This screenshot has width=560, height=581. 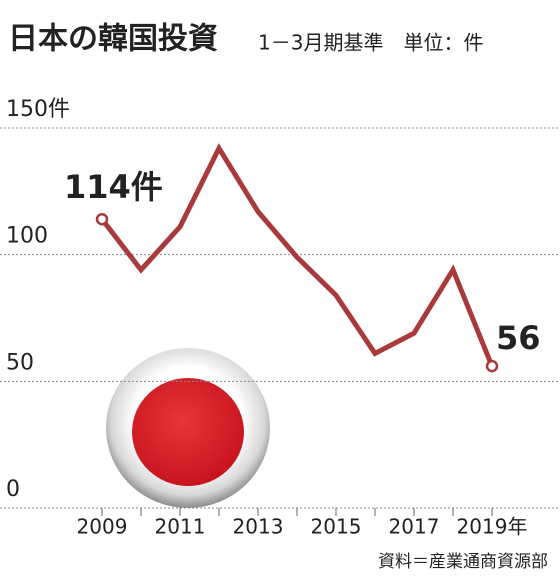 I want to click on x-tick-label: 2017, so click(x=414, y=527).